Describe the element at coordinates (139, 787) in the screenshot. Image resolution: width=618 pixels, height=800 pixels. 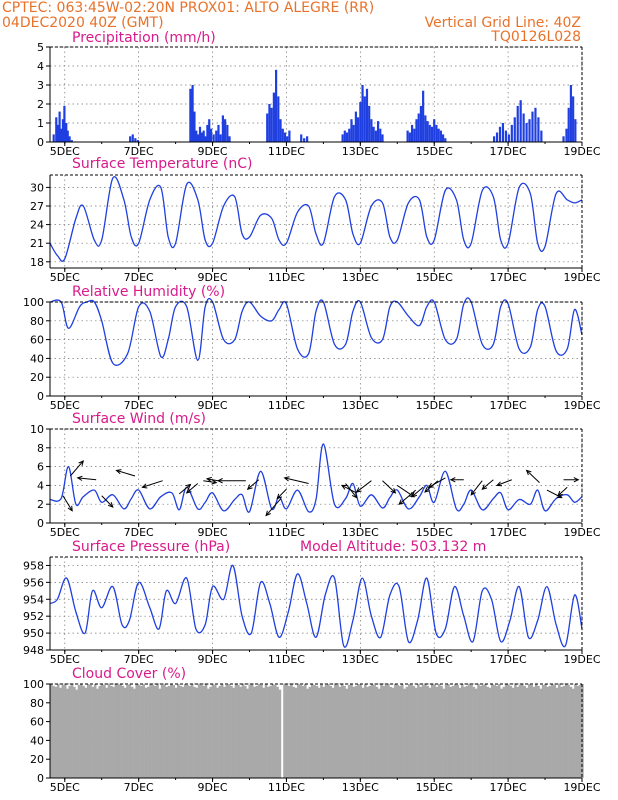
I see `cloud-cover-x-tick-label: 7DEC` at that location.